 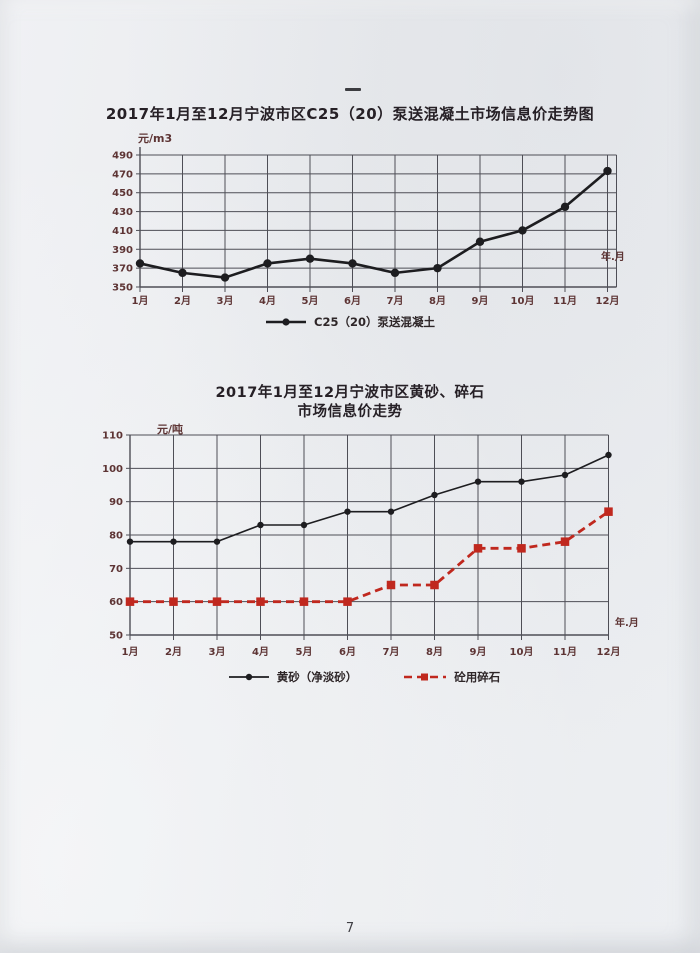 What do you see at coordinates (122, 231) in the screenshot?
I see `svg-text: 410` at bounding box center [122, 231].